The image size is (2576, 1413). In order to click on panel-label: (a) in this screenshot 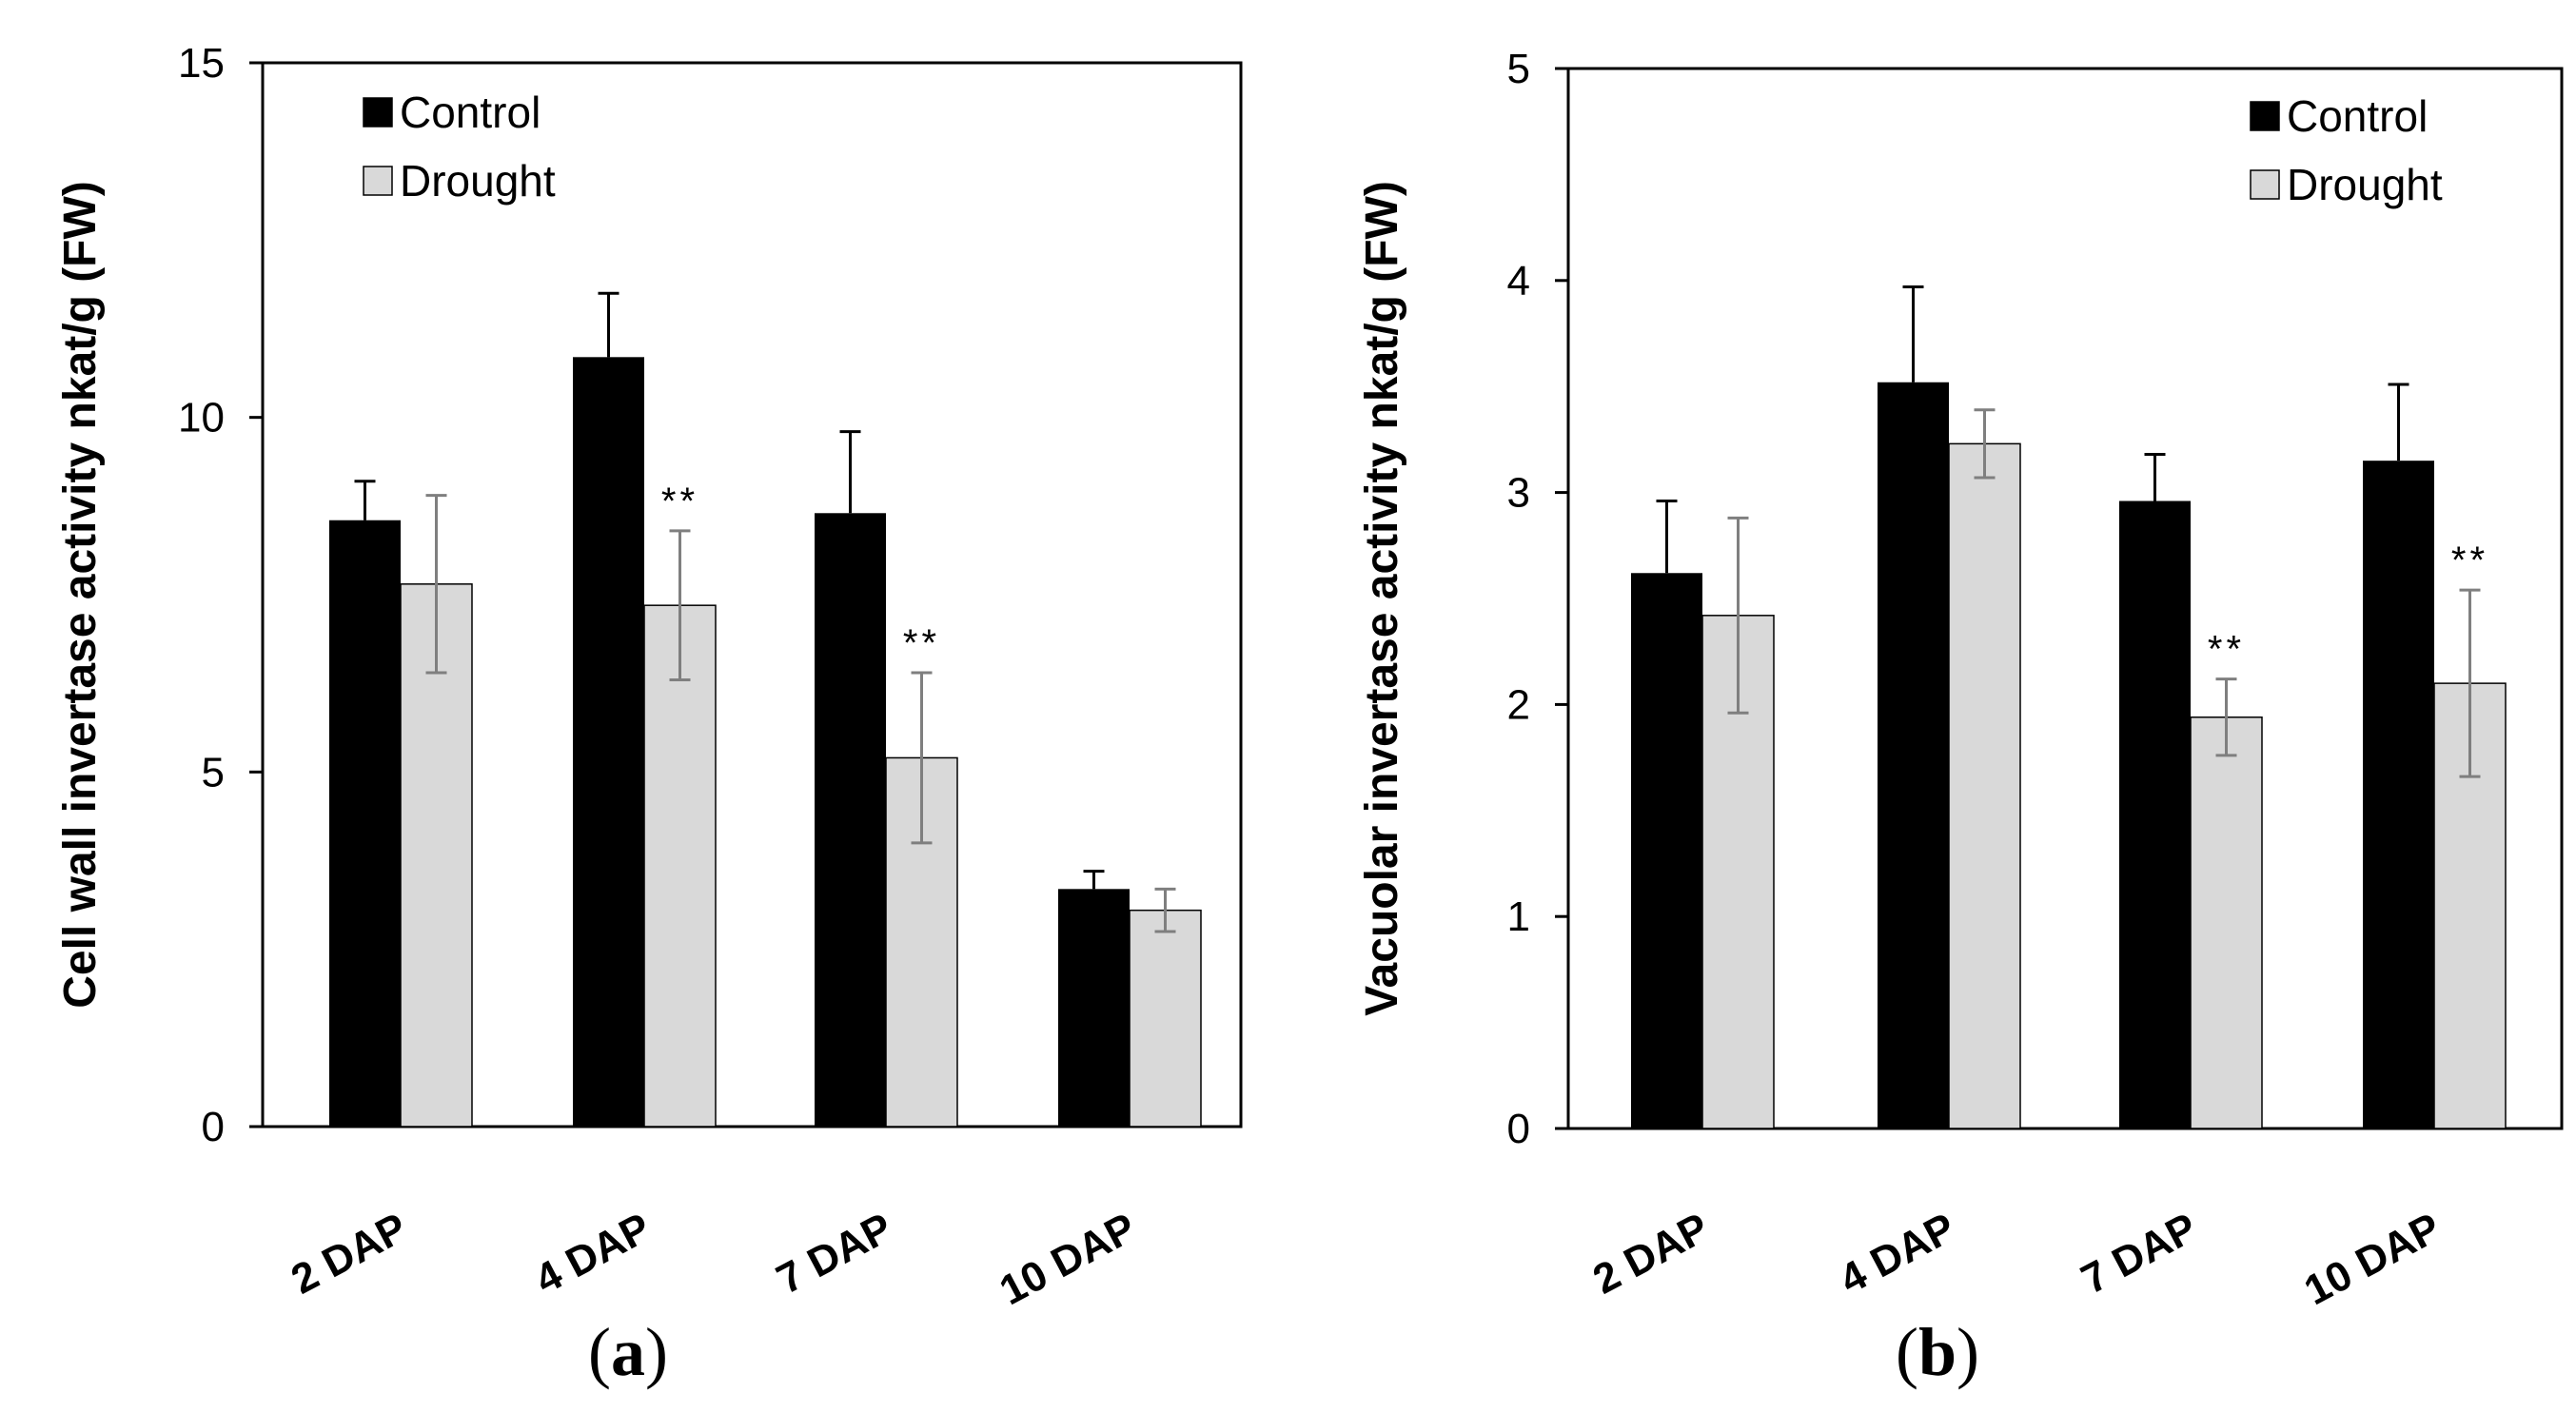, I will do `click(628, 1352)`.